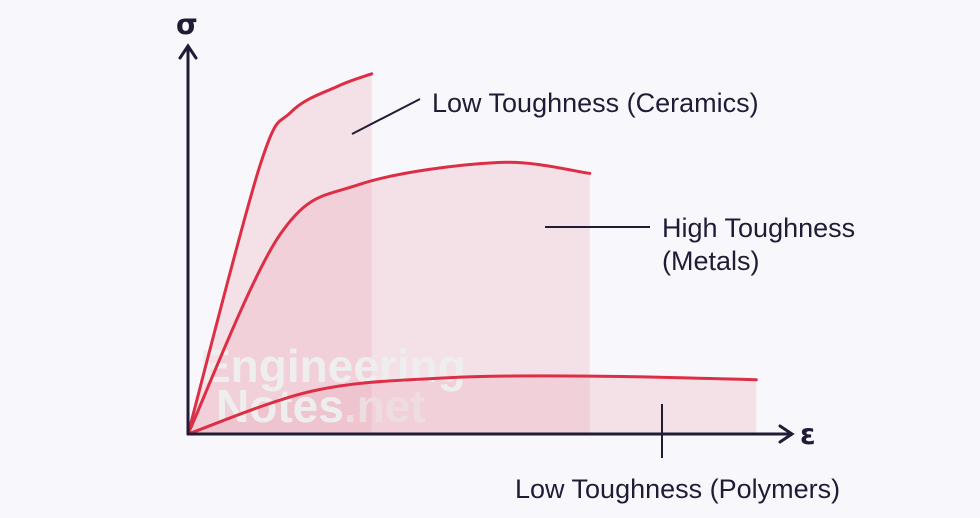 The height and width of the screenshot is (518, 980). I want to click on y-axis-arrow, so click(188, 51).